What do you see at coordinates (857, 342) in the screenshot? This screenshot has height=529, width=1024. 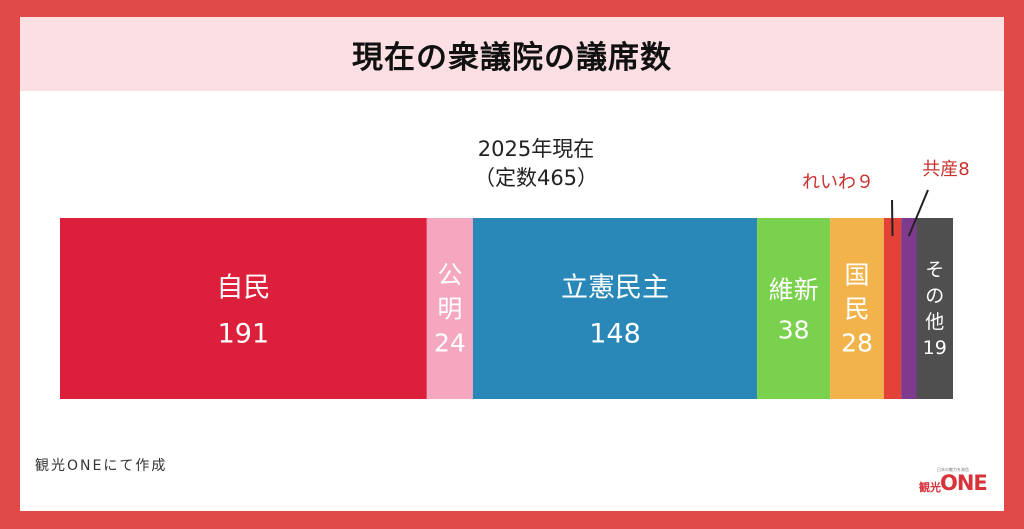 I see `segment-value-5: 28` at bounding box center [857, 342].